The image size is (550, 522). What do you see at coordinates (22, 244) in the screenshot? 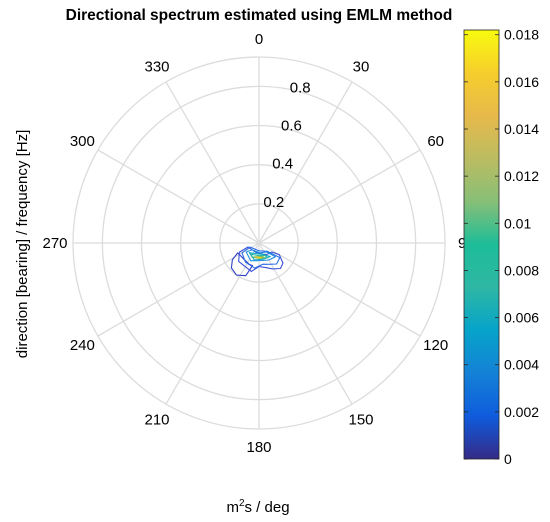
I see `y-axis-label: direction [bearing] / frequency [Hz]` at bounding box center [22, 244].